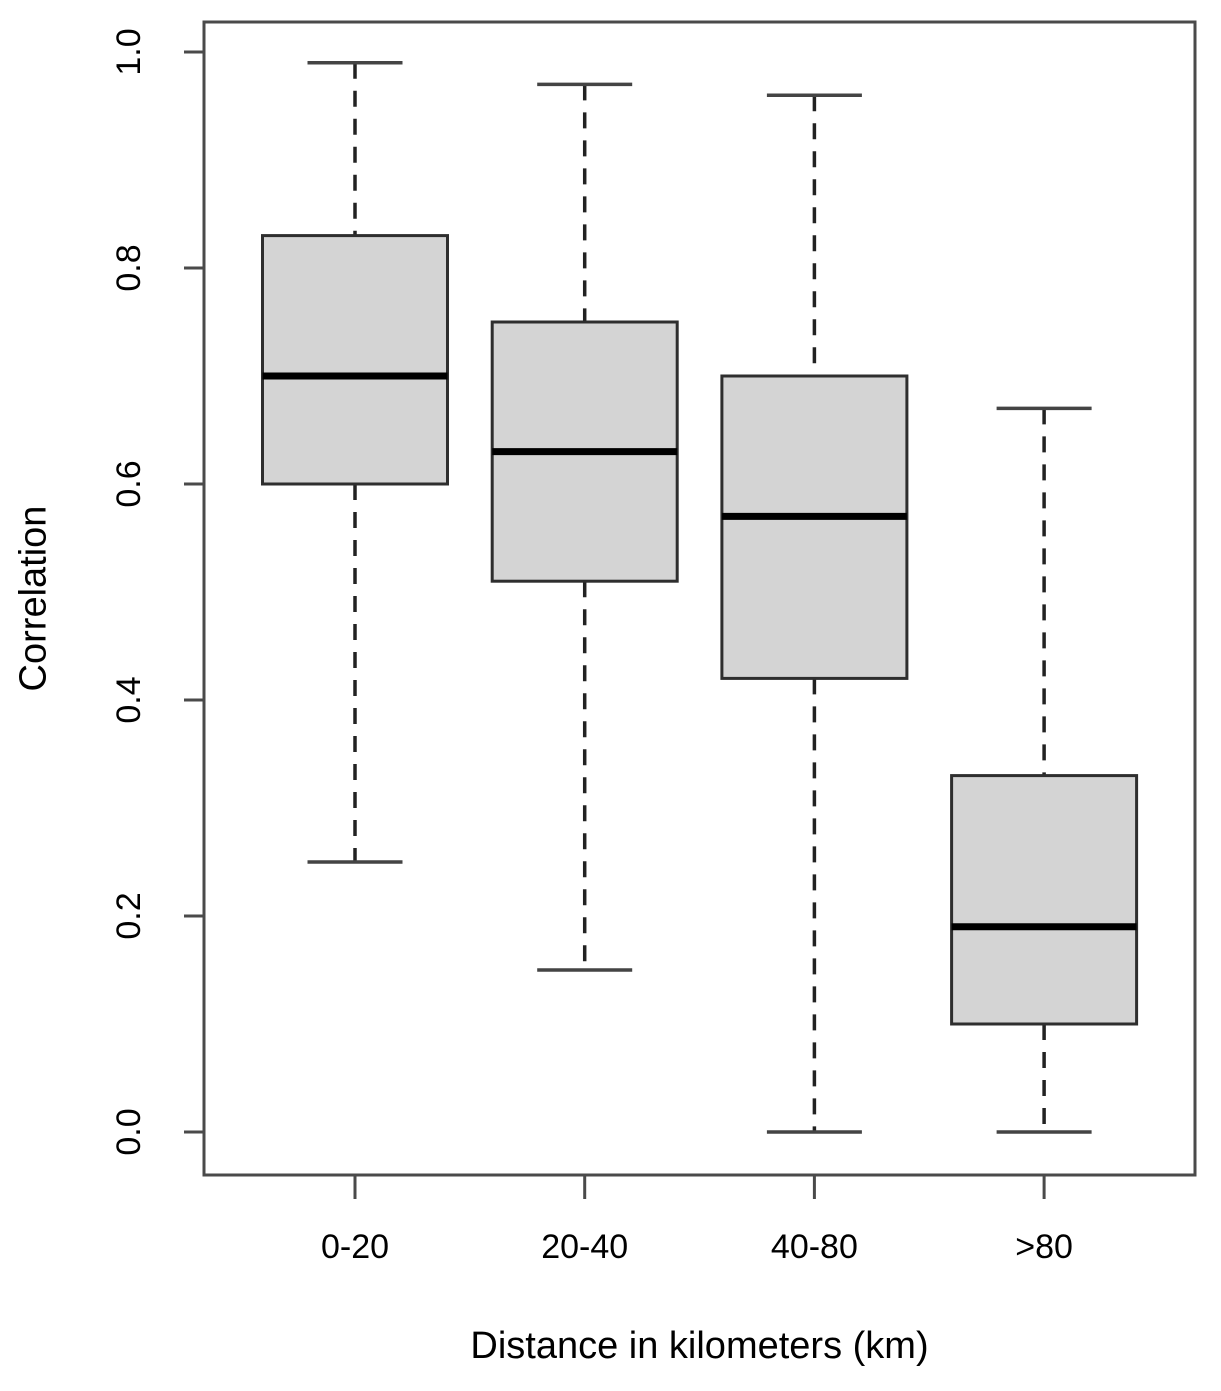  What do you see at coordinates (33, 599) in the screenshot?
I see `y-axis-title: Correlation` at bounding box center [33, 599].